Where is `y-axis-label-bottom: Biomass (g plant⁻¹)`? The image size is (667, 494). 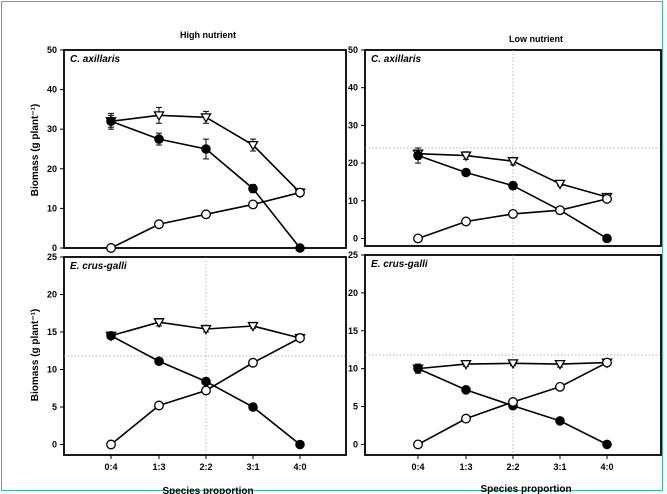
y-axis-label-bottom: Biomass (g plant⁻¹) is located at coordinates (35, 355).